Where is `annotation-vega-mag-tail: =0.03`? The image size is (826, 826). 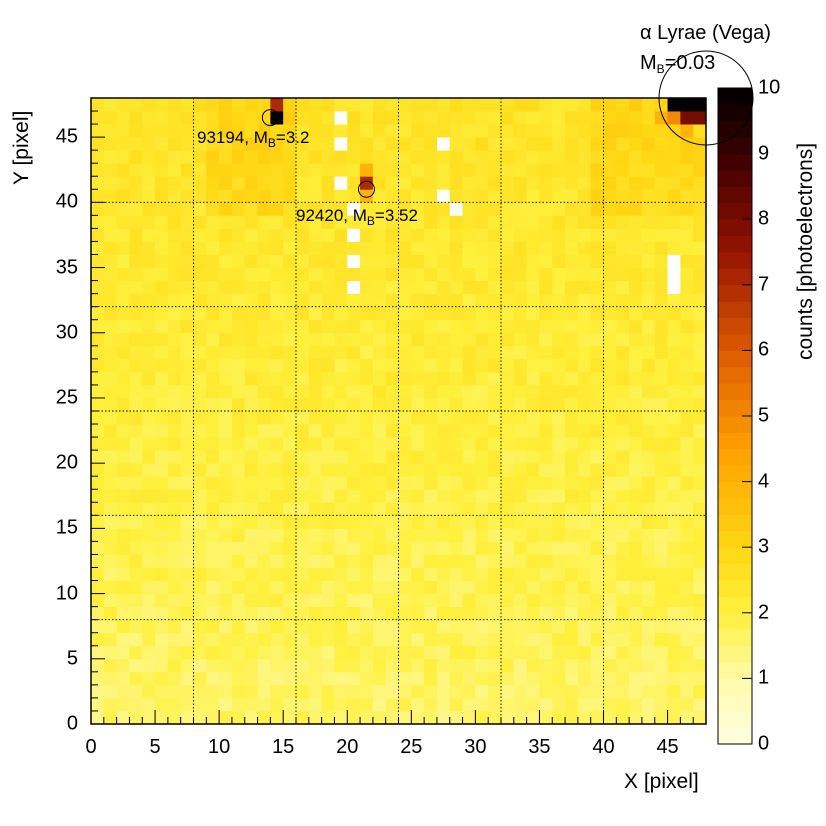 annotation-vega-mag-tail: =0.03 is located at coordinates (690, 63).